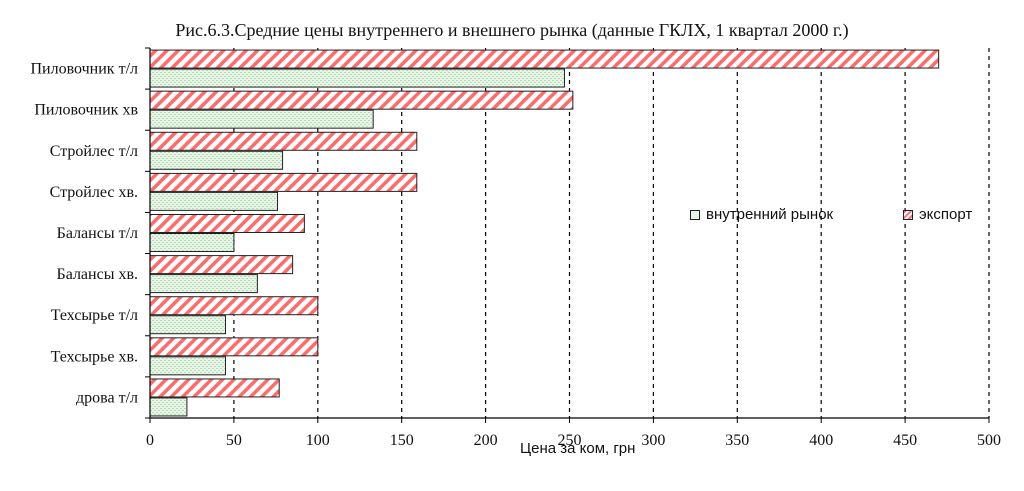 Image resolution: width=1024 pixels, height=491 pixels. I want to click on y-tick-label: Стройлес хв., so click(94, 192).